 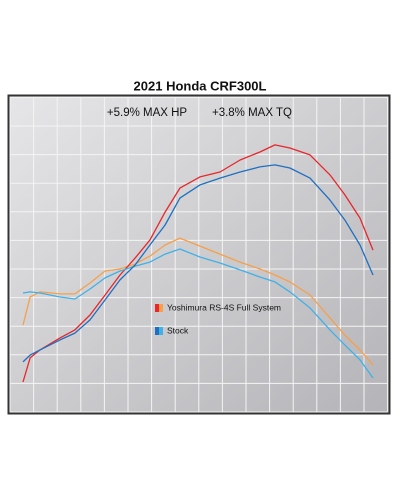 I want to click on legend-label: Stock, so click(x=178, y=330).